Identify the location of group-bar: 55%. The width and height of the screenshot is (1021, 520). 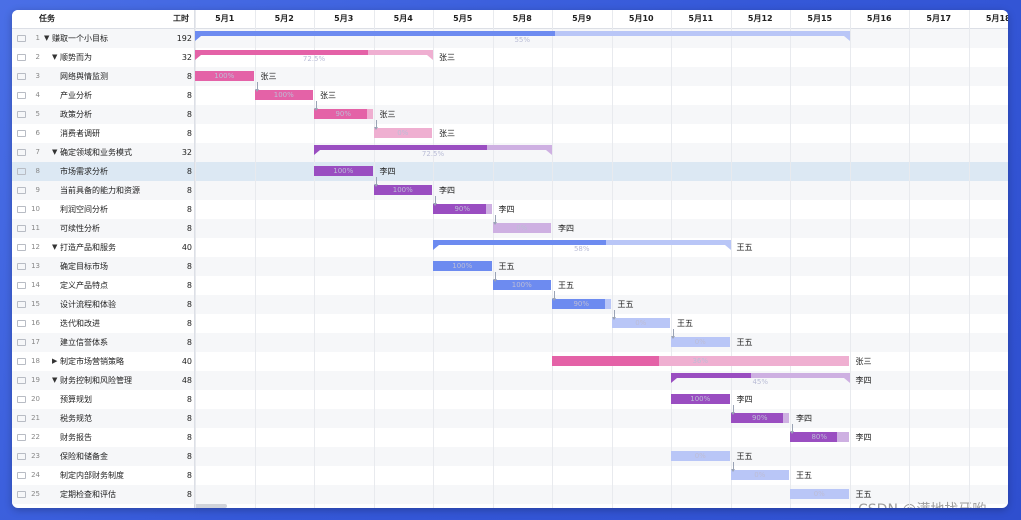
(522, 37).